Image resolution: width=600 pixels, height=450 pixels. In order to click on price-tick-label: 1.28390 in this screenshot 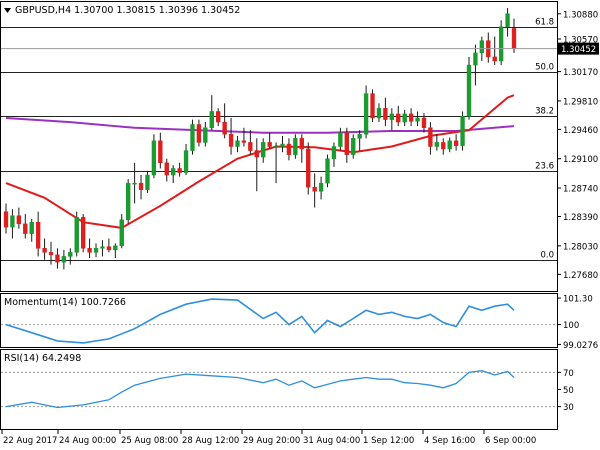, I will do `click(580, 218)`.